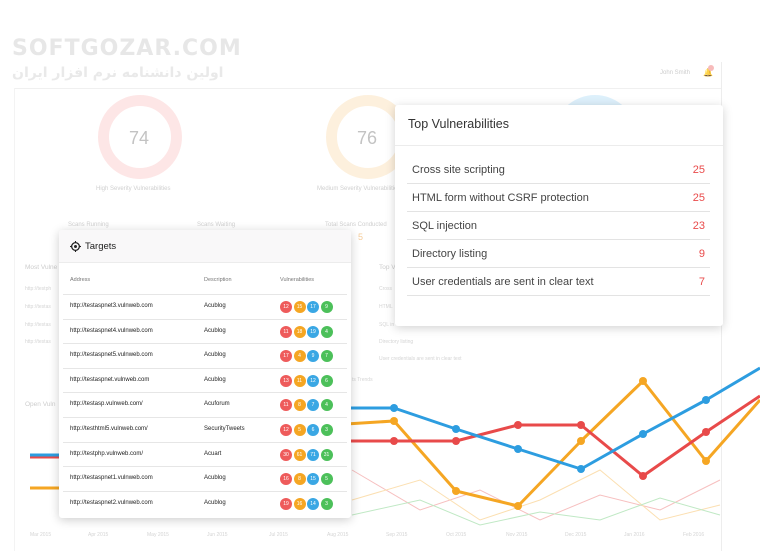 Image resolution: width=760 pixels, height=551 pixels. I want to click on low-badge: 15, so click(313, 479).